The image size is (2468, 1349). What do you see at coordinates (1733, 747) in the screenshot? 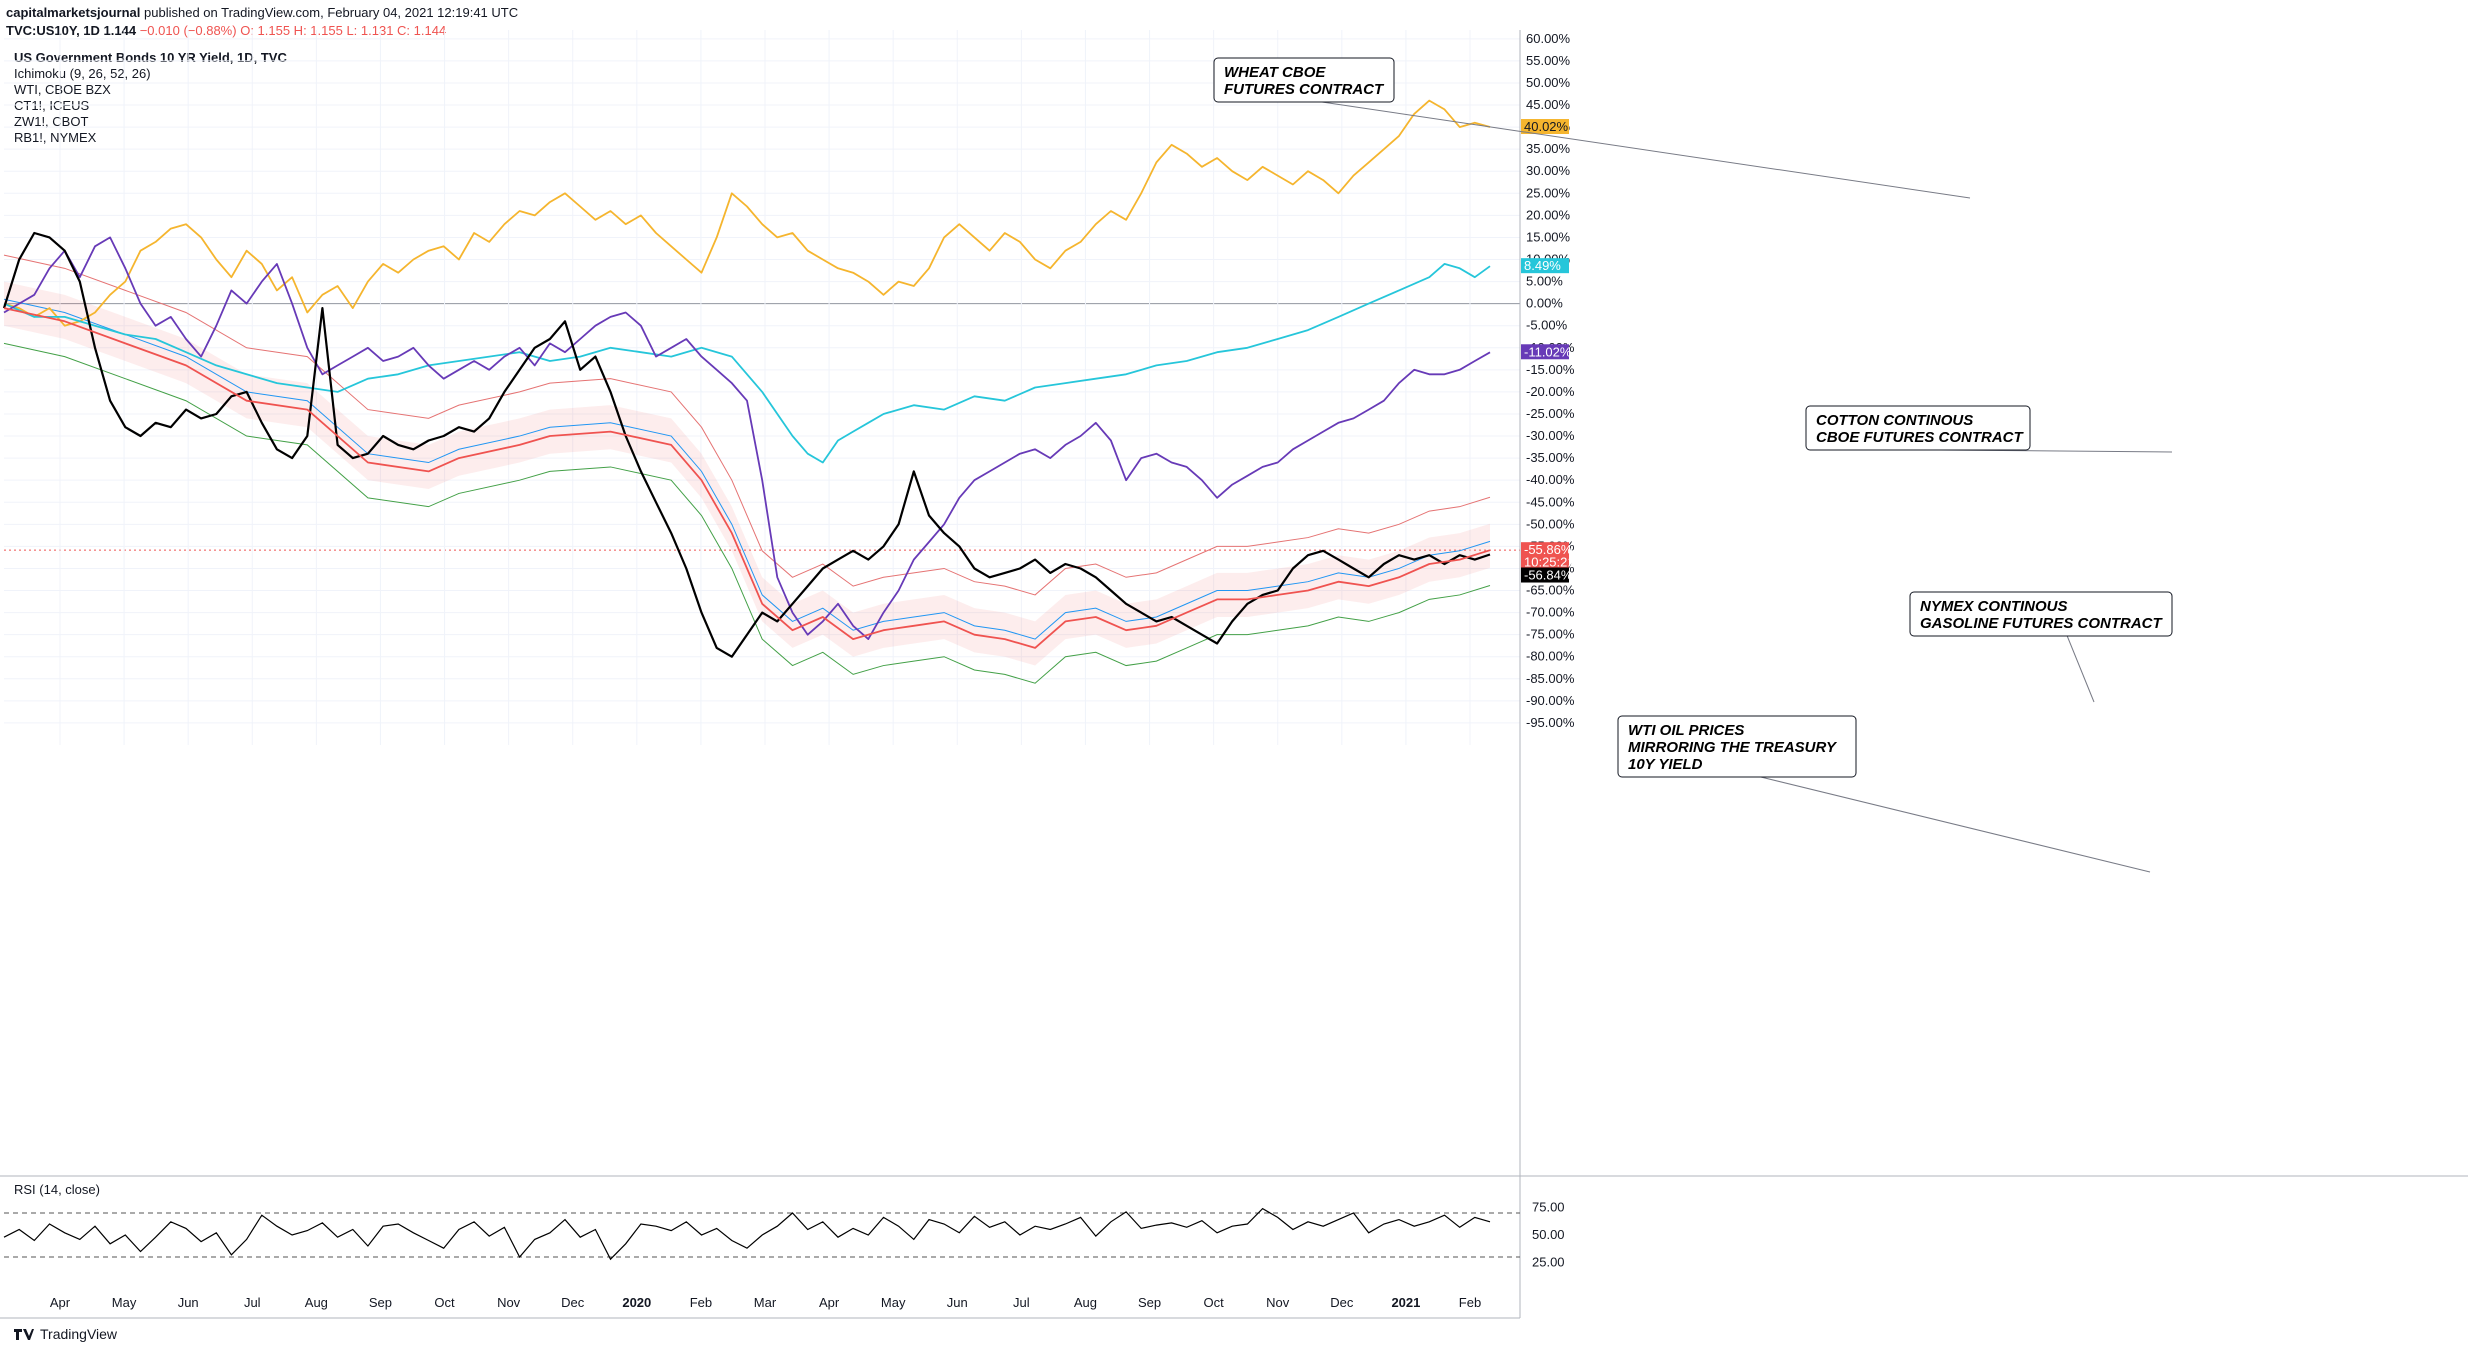
I see `note-text-wti: MIRRORING THE TREASURY` at bounding box center [1733, 747].